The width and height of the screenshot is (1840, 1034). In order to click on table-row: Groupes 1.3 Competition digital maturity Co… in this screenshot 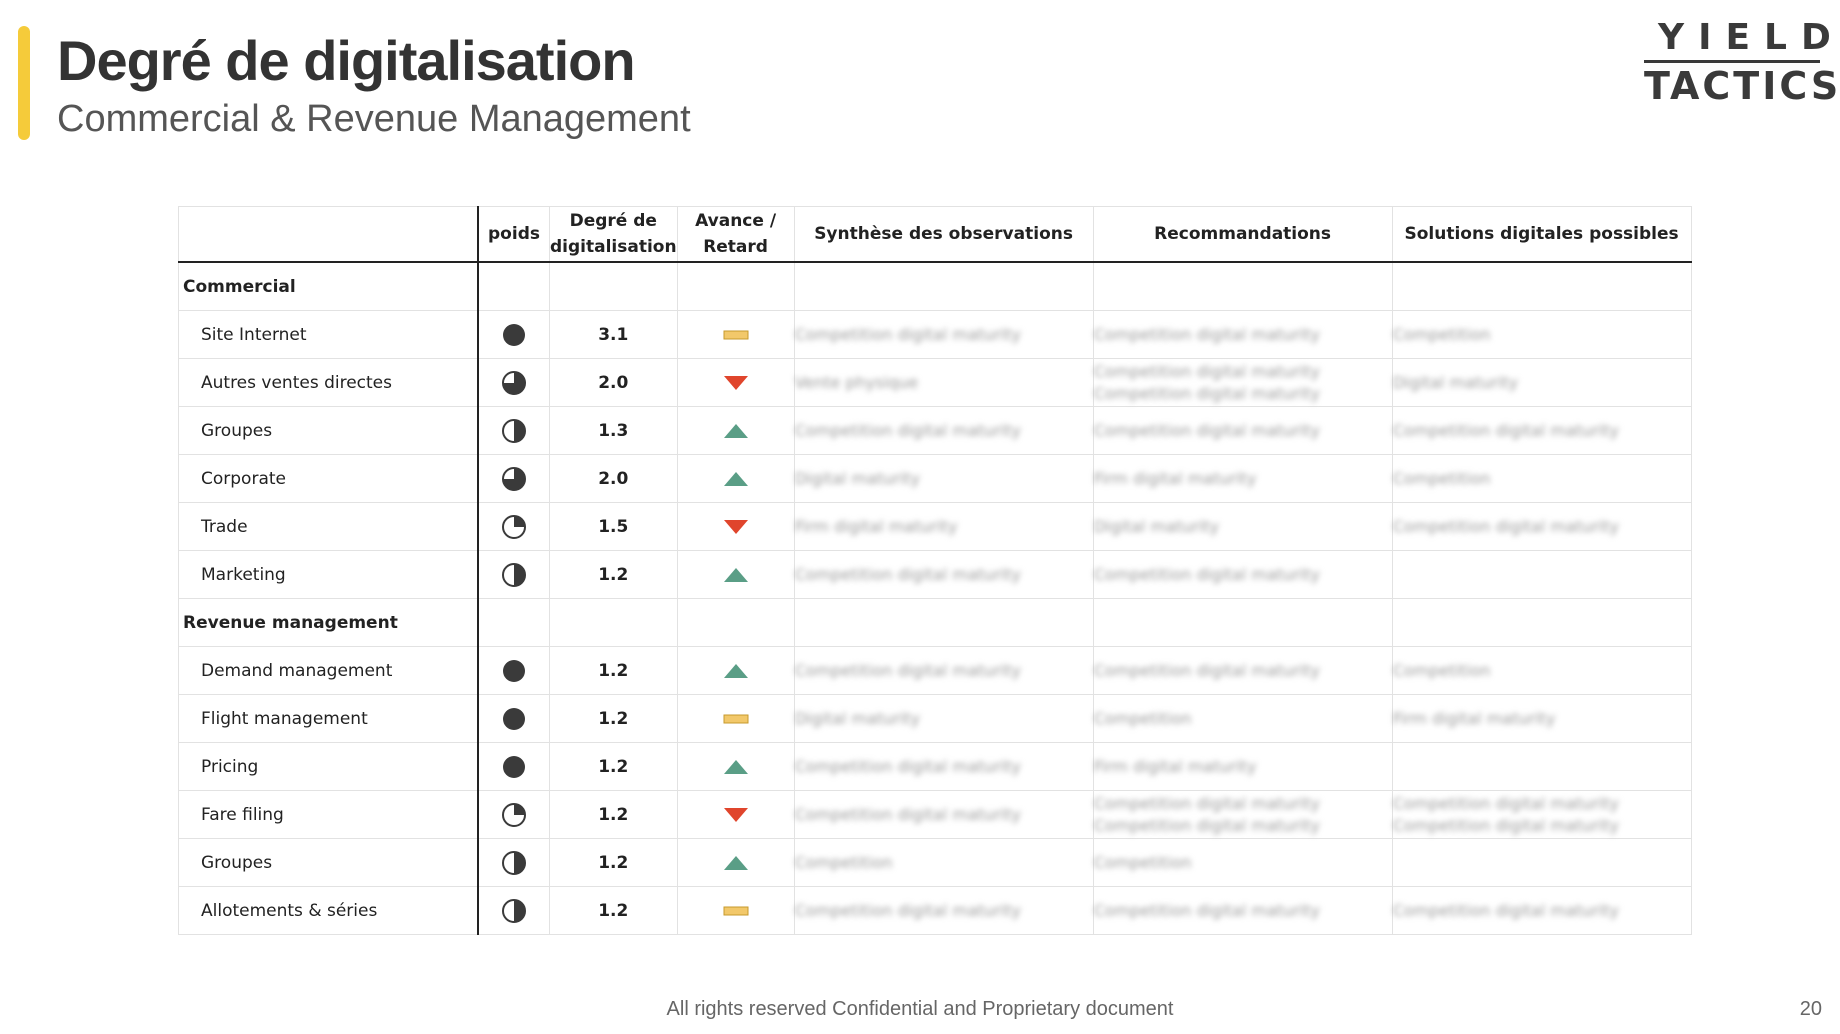, I will do `click(935, 430)`.